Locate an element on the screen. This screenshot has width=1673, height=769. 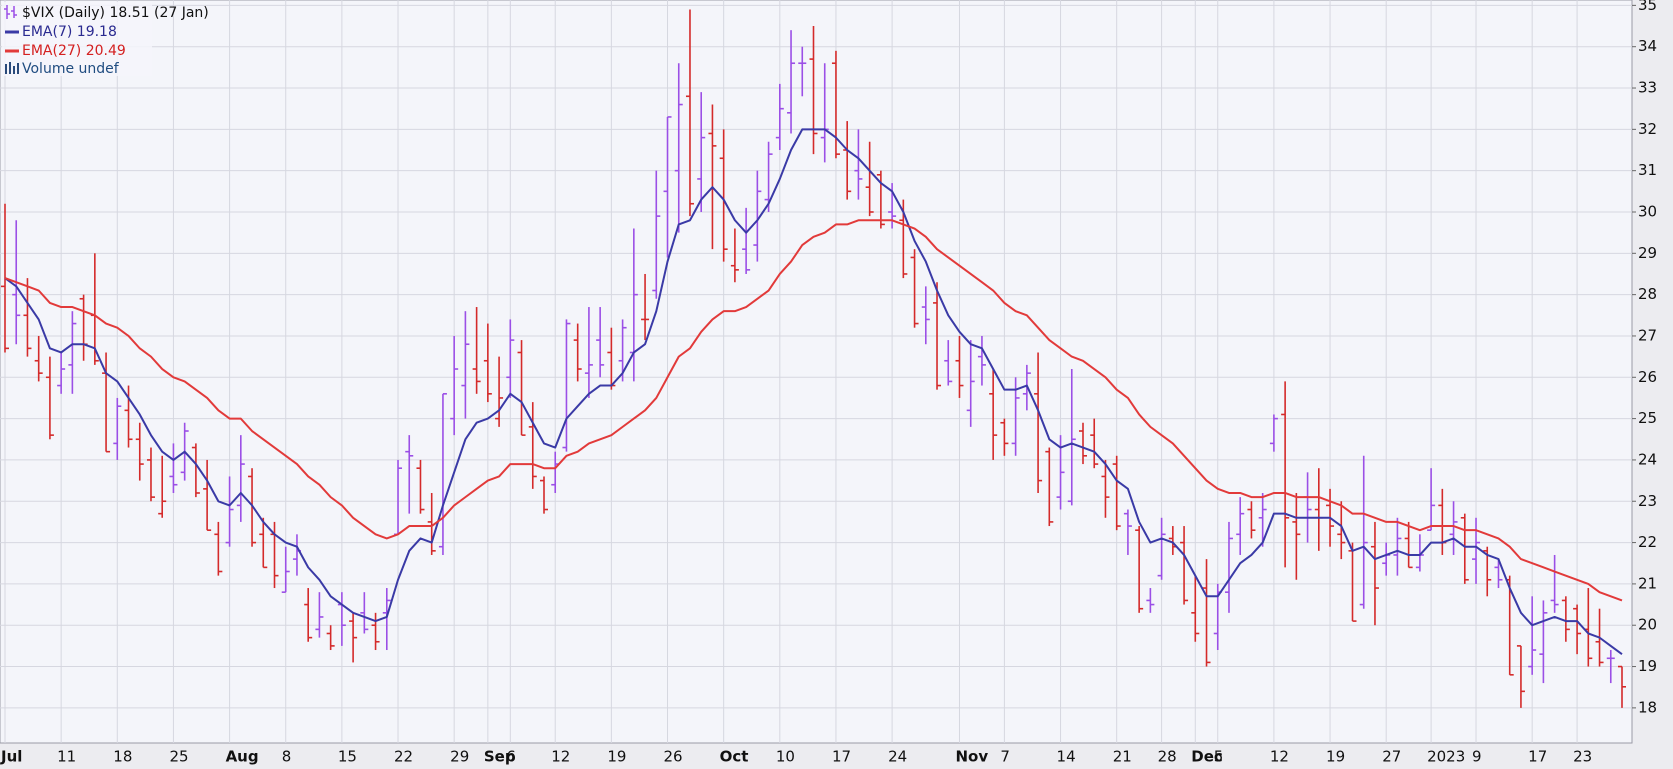
legend-bg is located at coordinates (77, 39).